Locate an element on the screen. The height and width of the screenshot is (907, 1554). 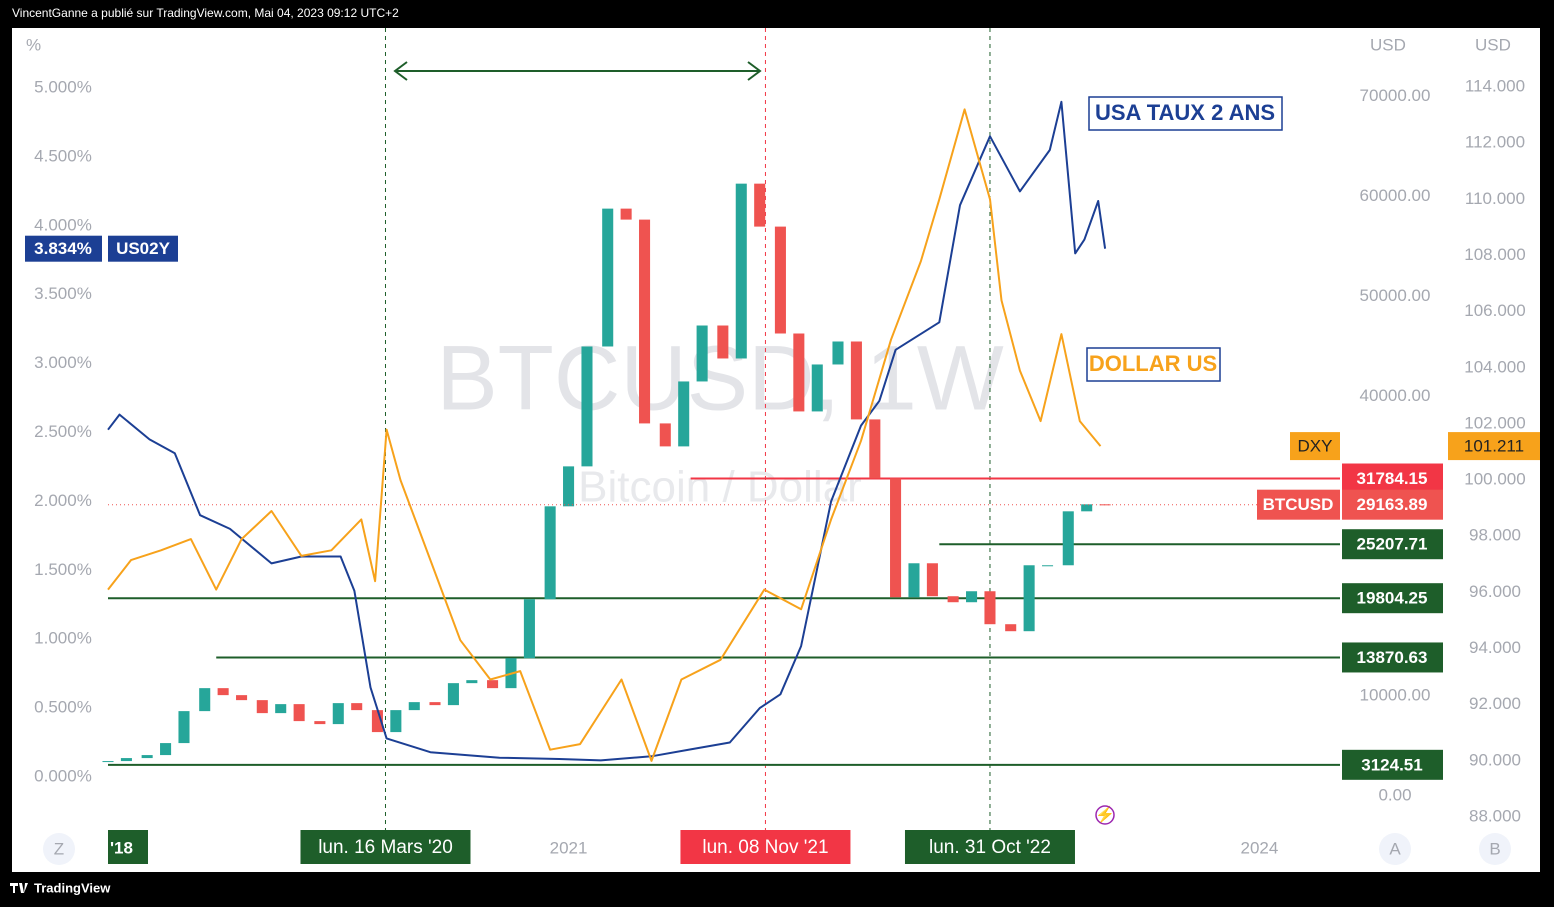
event-label: lun. 31 Oct '22 is located at coordinates (990, 847).